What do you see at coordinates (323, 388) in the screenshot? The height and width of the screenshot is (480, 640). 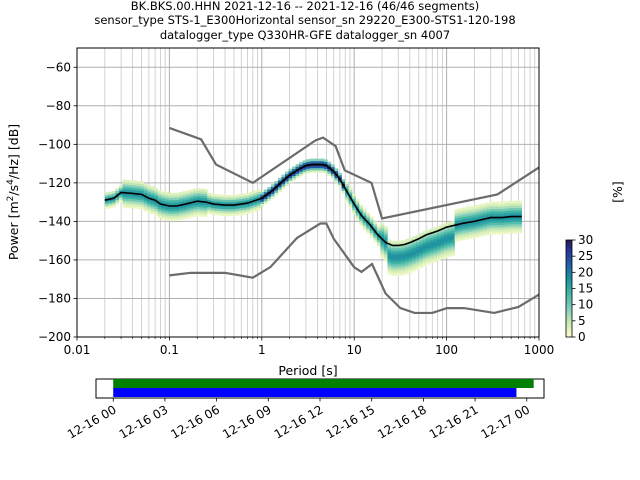 I see `coverage-bars` at bounding box center [323, 388].